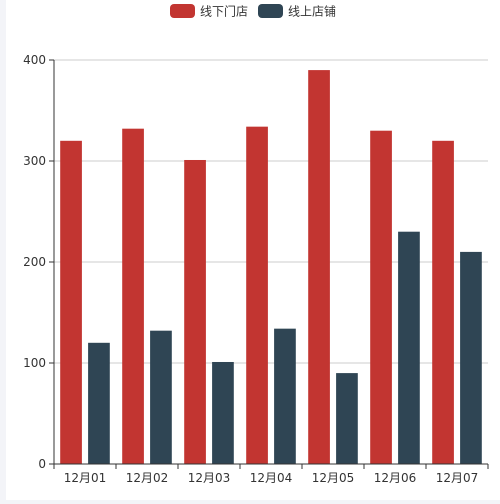 The width and height of the screenshot is (500, 504). What do you see at coordinates (457, 478) in the screenshot?
I see `x-tick-label: 12月07` at bounding box center [457, 478].